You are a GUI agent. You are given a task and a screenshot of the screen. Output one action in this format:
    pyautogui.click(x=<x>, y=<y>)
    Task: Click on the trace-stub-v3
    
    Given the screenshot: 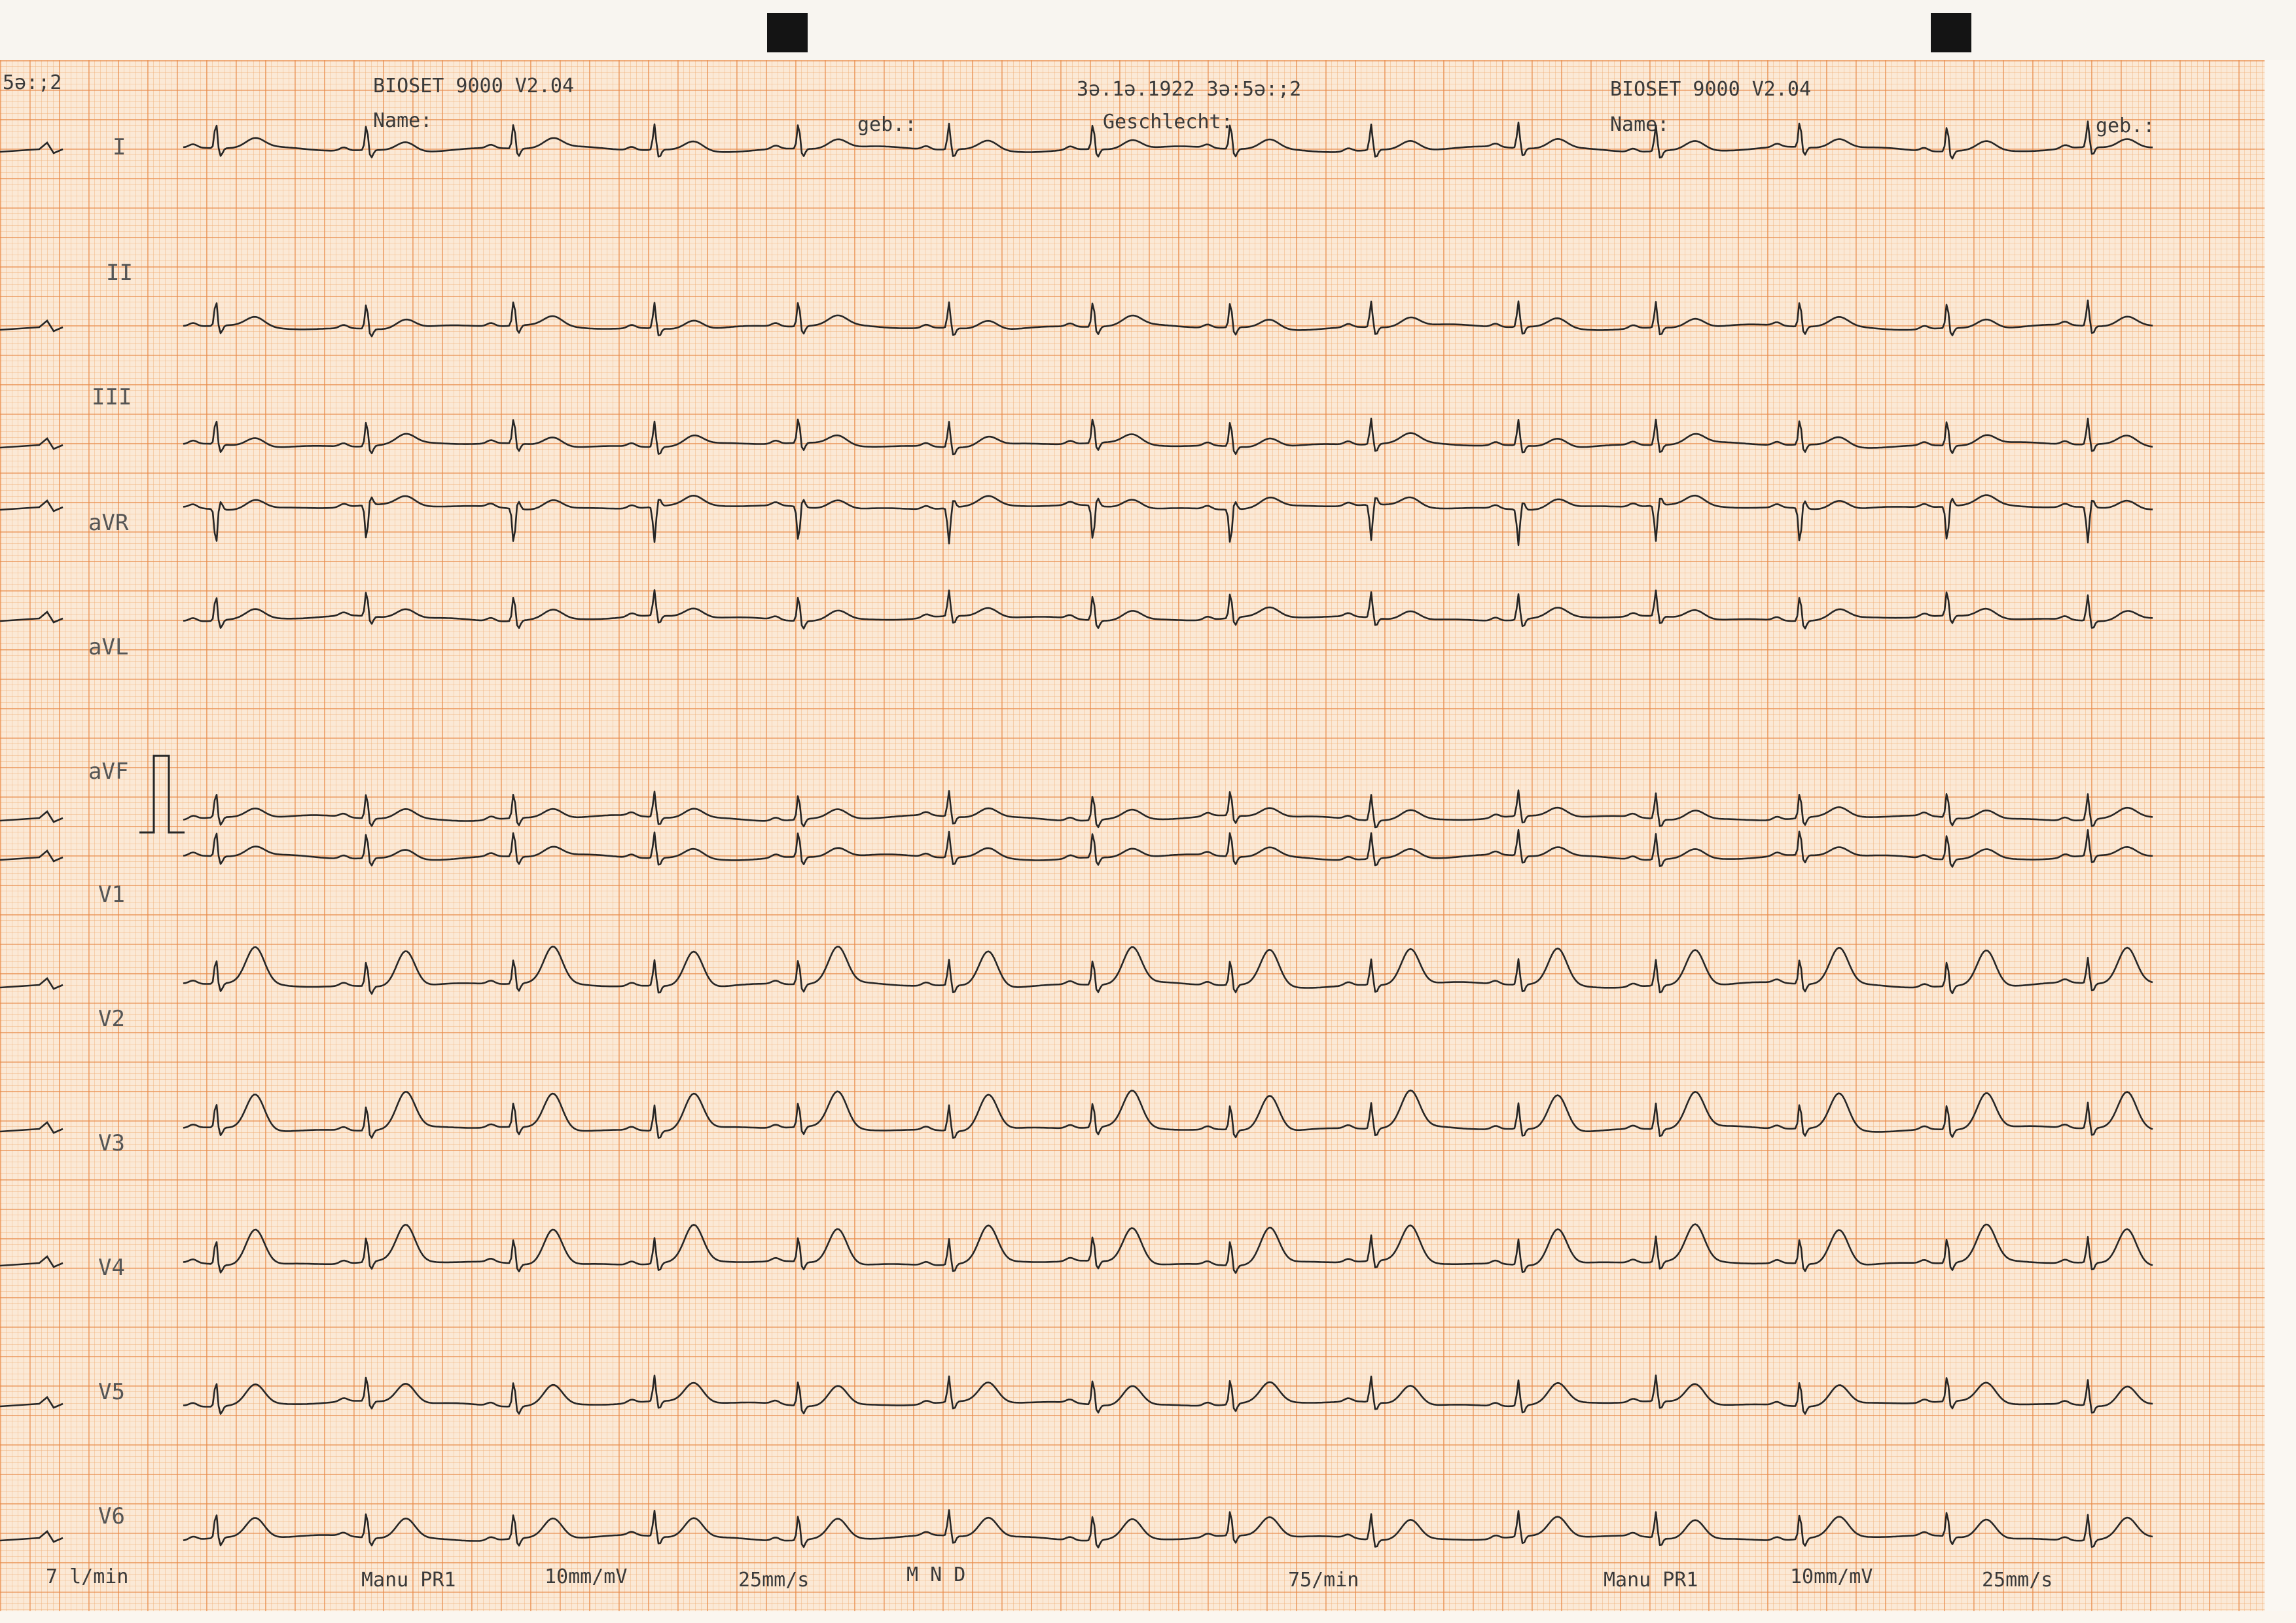 What is the action you would take?
    pyautogui.click(x=31, y=1127)
    